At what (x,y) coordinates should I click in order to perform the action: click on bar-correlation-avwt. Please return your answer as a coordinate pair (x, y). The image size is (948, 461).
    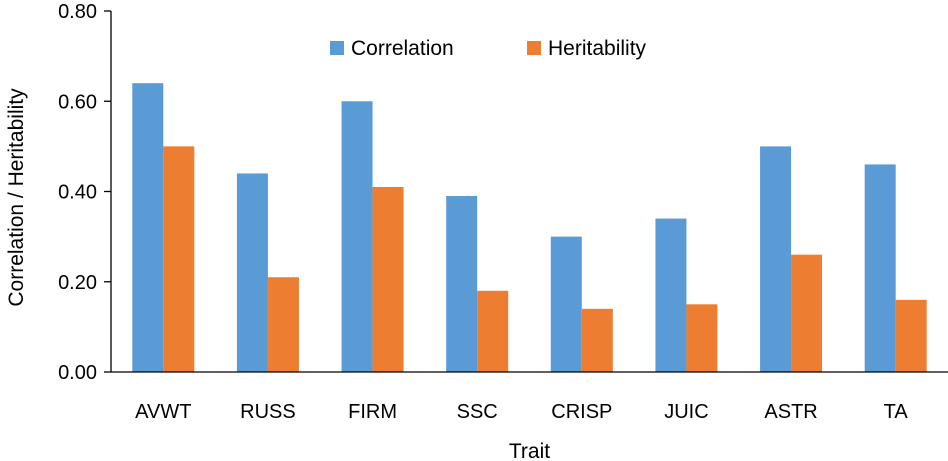
    Looking at the image, I should click on (148, 227).